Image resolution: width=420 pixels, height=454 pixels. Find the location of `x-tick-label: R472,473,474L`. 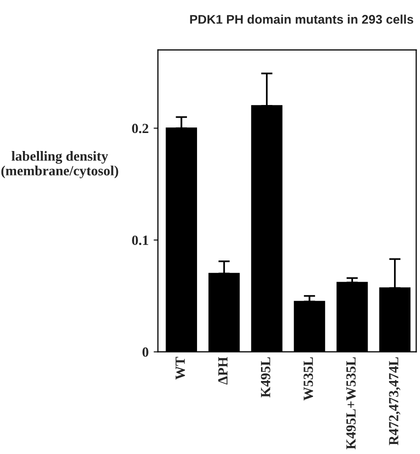

x-tick-label: R472,473,474L is located at coordinates (394, 401).